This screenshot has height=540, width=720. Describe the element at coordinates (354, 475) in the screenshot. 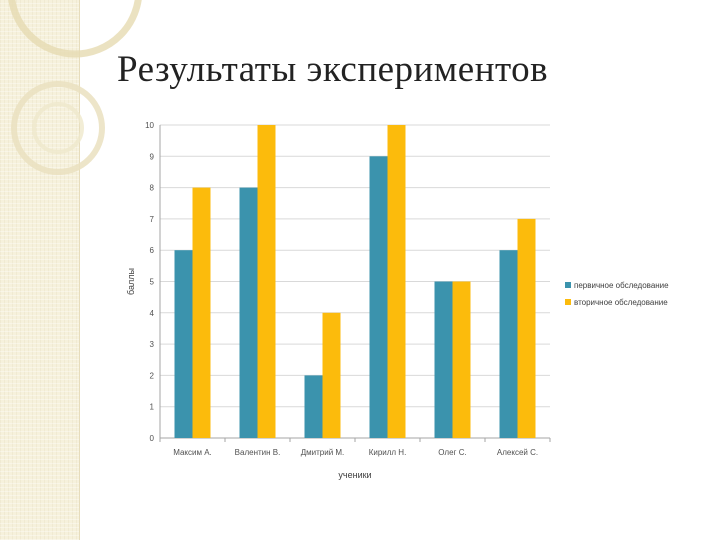

I see `x-axis-title: ученики` at that location.